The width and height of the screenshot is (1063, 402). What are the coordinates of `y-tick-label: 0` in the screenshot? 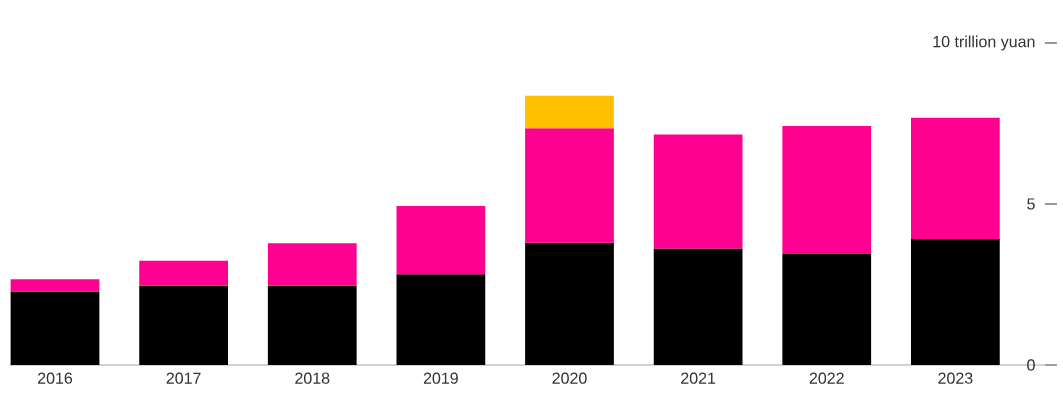 It's located at (1031, 365).